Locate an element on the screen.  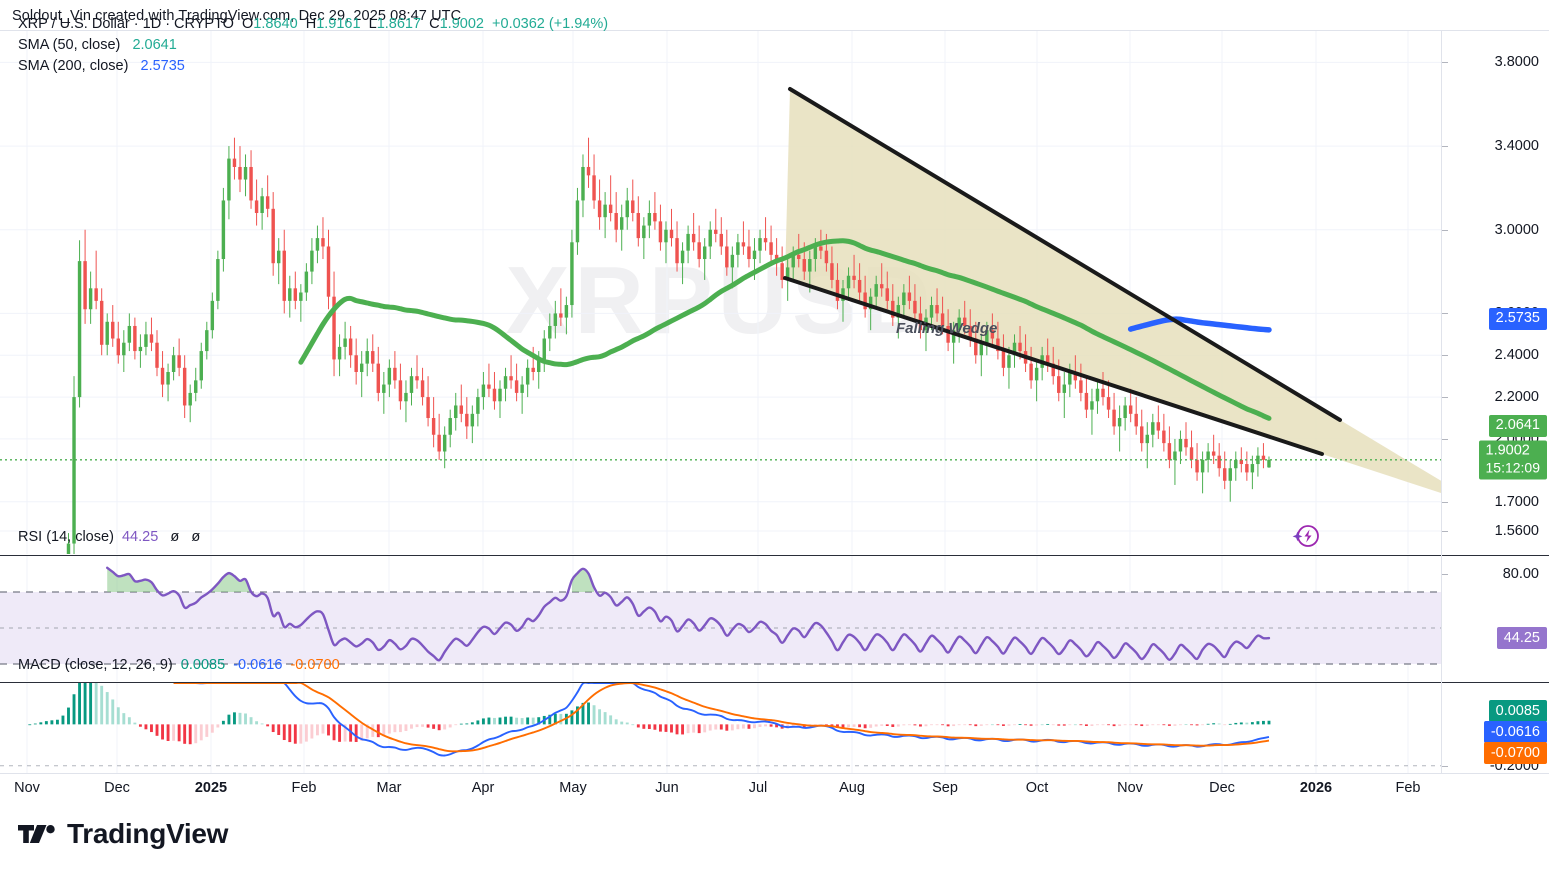
price-axis-label-4-tick is located at coordinates (1445, 356).